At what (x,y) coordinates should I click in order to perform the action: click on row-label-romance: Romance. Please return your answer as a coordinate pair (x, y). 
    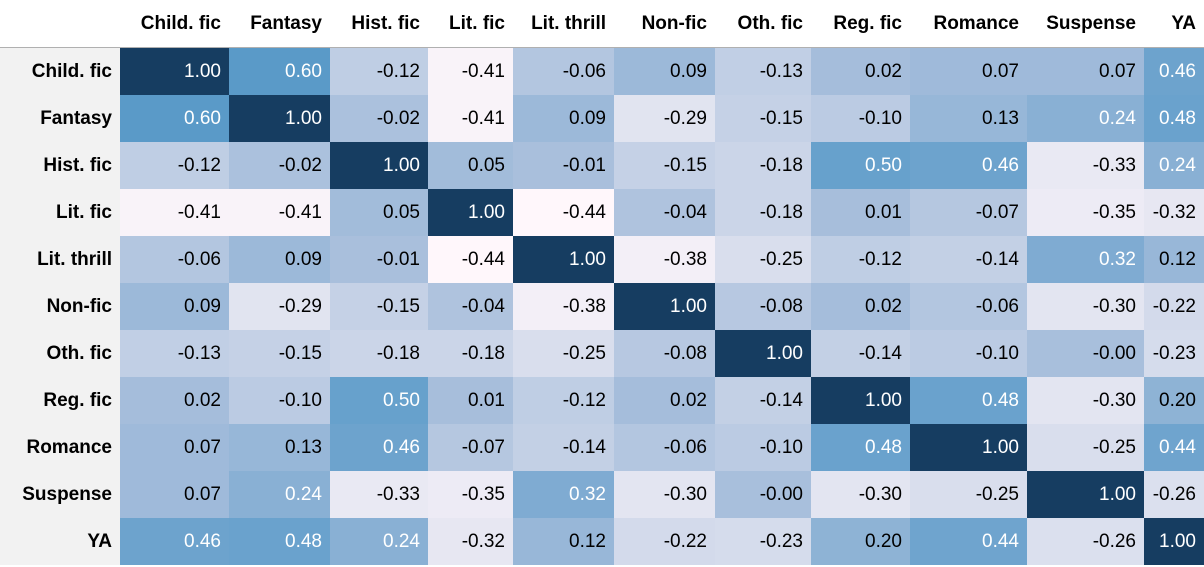
    Looking at the image, I should click on (60, 447).